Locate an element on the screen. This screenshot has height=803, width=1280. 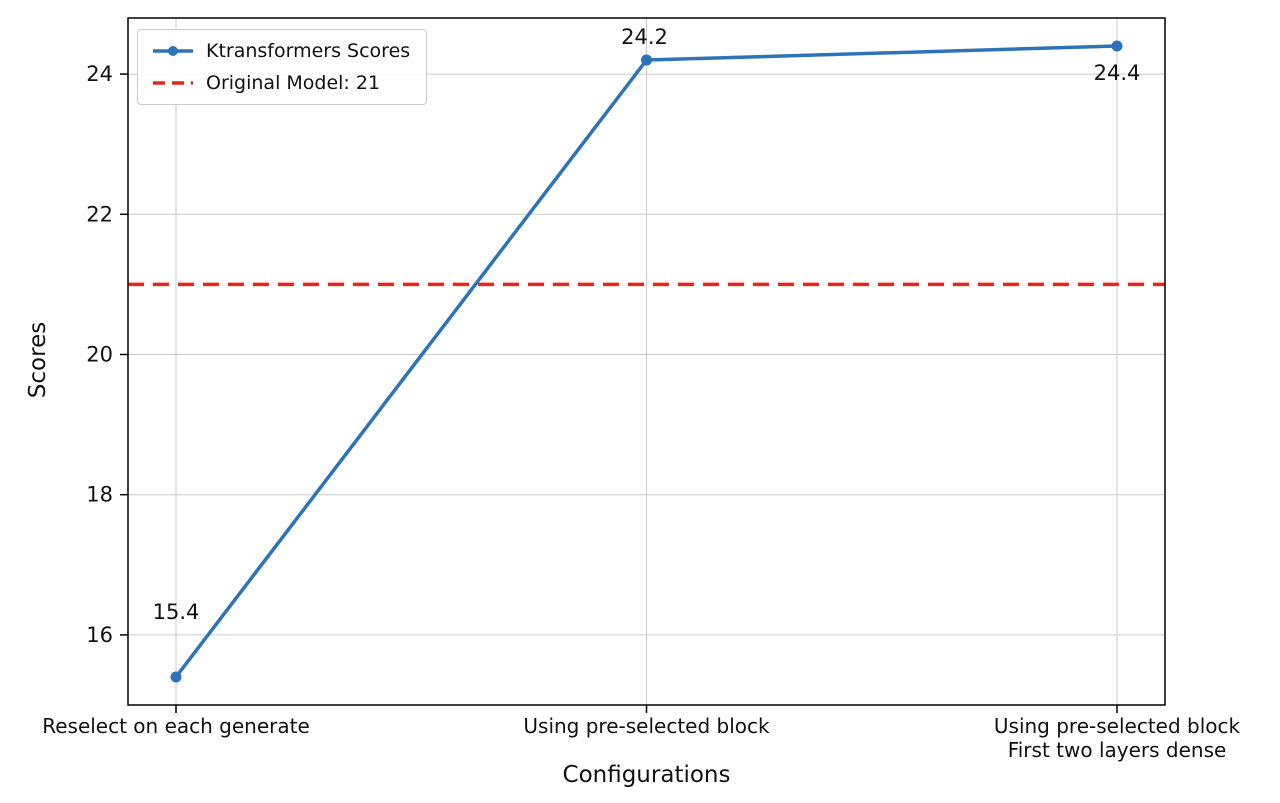
legend-item-series: Ktransformers Scores is located at coordinates (280, 51).